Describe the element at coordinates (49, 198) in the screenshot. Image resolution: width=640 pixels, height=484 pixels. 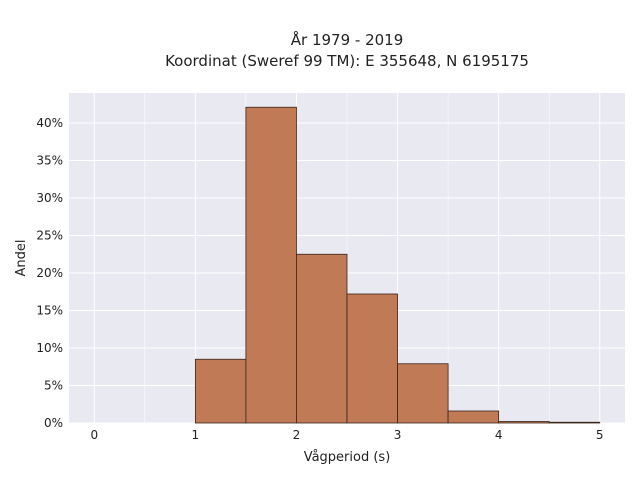
I see `y-tick-label: 30%` at that location.